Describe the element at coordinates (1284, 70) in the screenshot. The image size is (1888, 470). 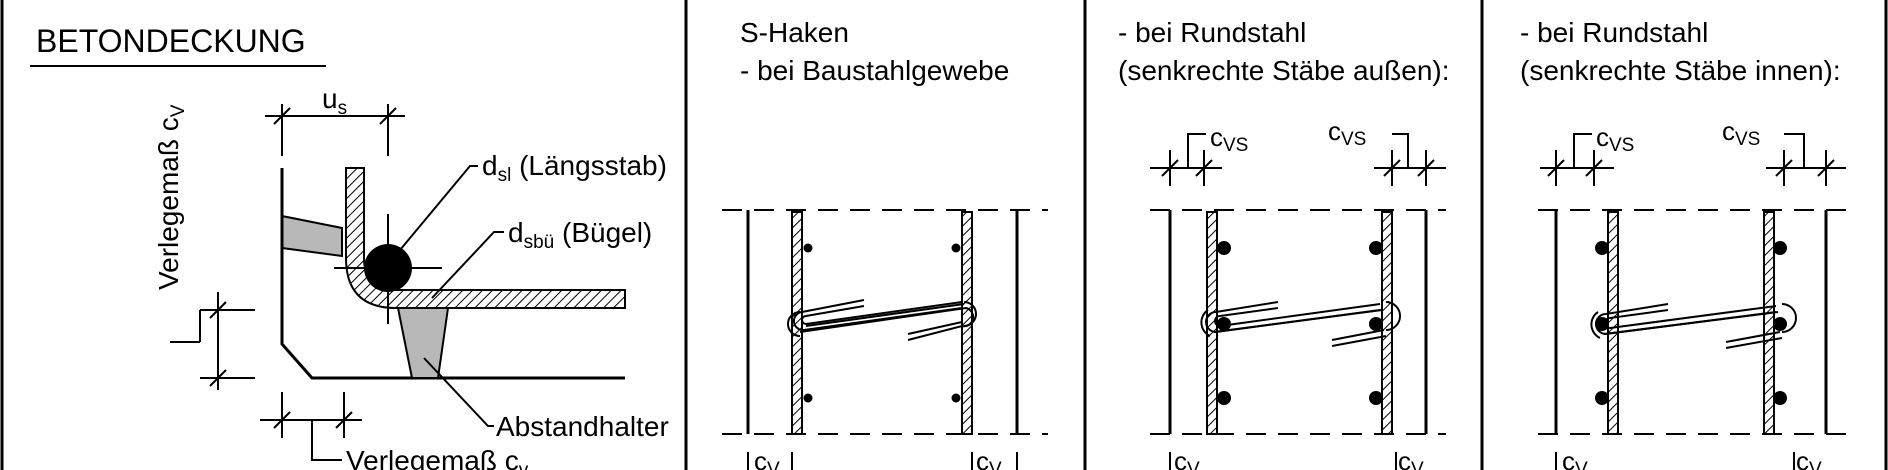
I see `panel2-line2: (senkrechte Stäbe außen):` at that location.